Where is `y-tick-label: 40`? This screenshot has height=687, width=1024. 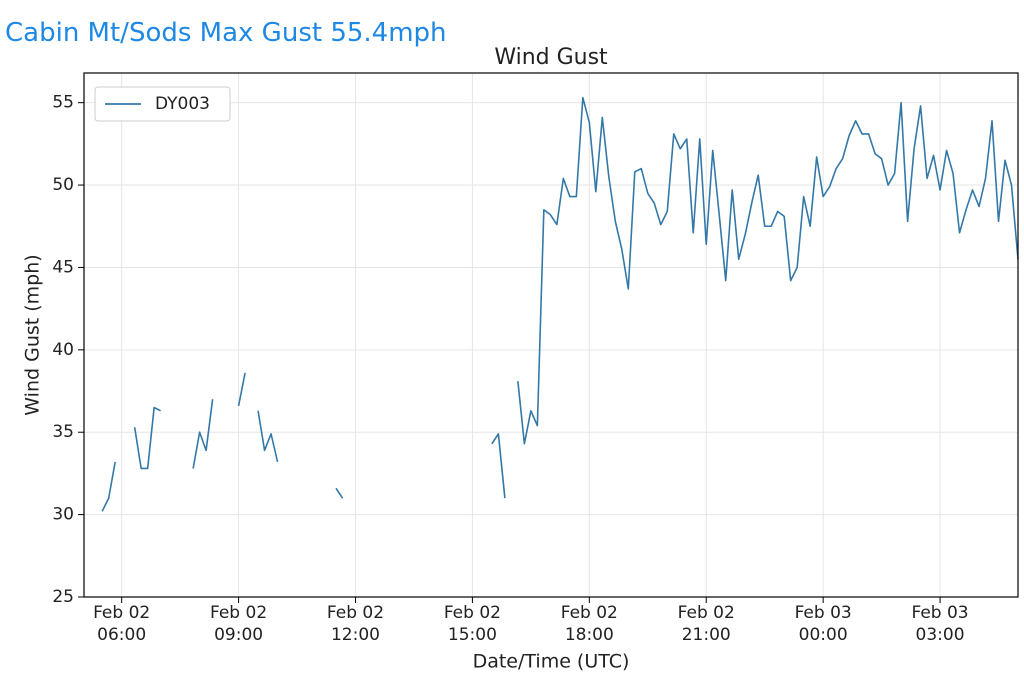 y-tick-label: 40 is located at coordinates (63, 350).